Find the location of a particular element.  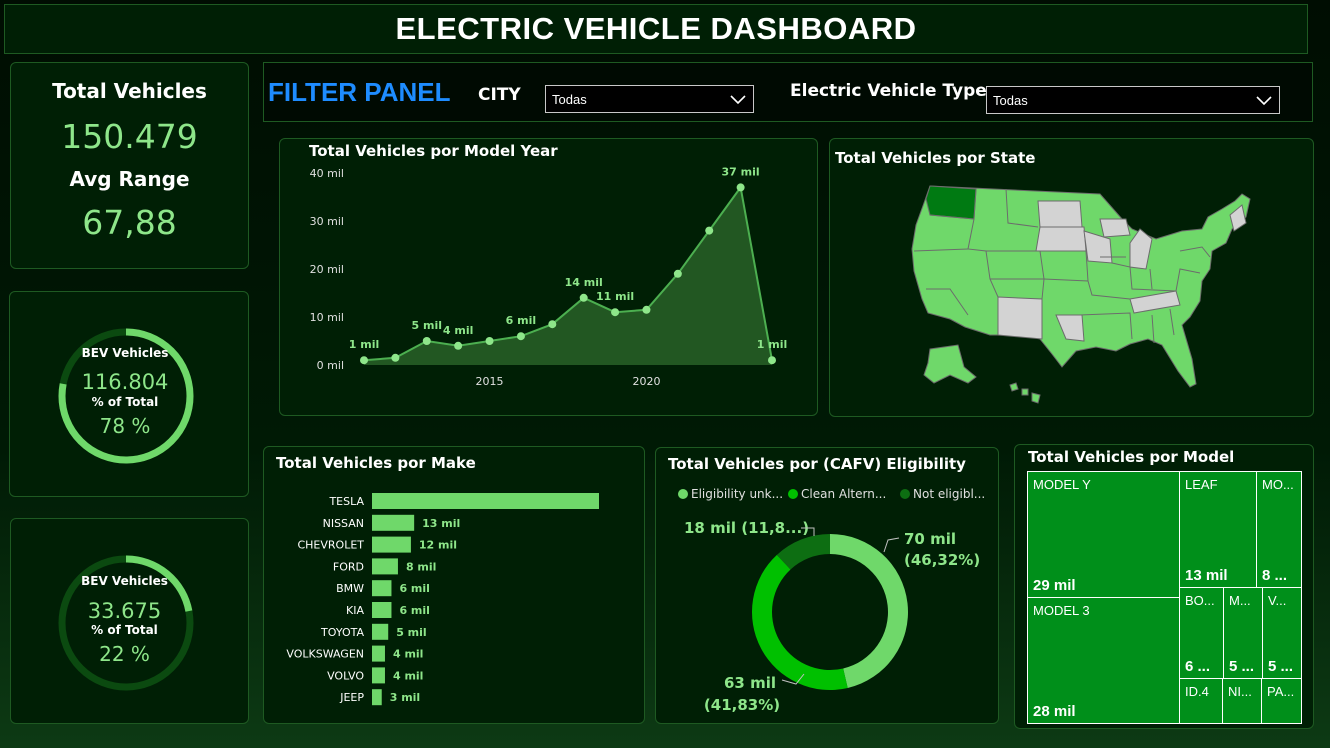

category-label: BMW is located at coordinates (350, 588).